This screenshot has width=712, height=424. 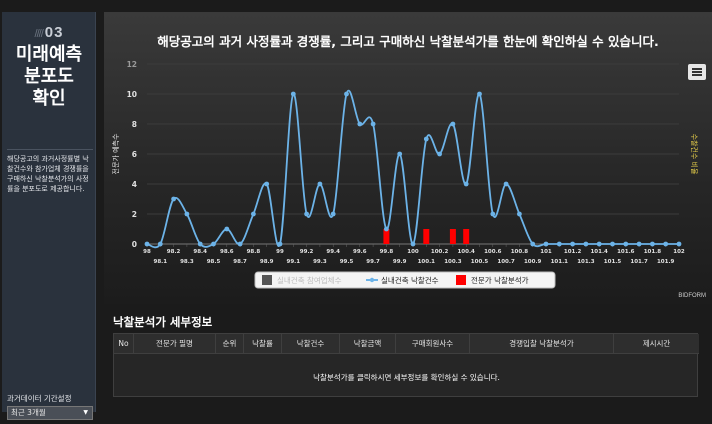 I want to click on x-tick-label: 98.5, so click(x=214, y=262).